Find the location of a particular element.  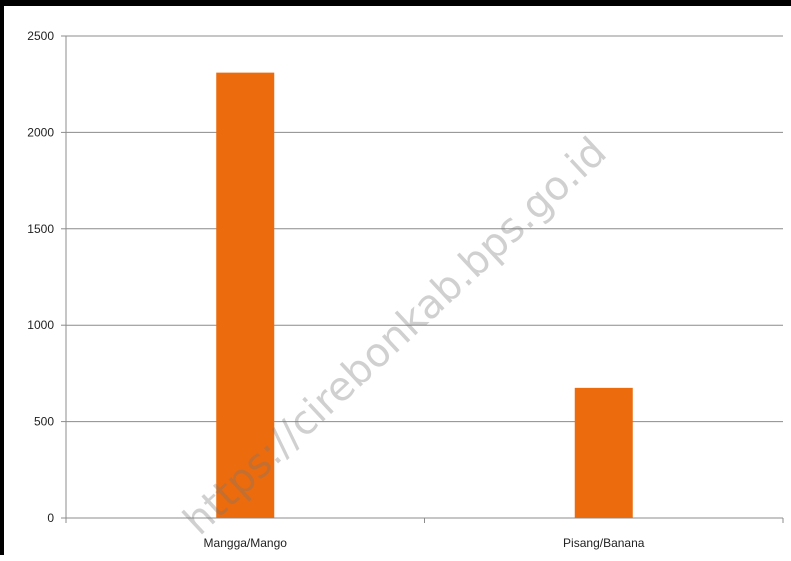

y-tick-label: 2500 is located at coordinates (40, 36).